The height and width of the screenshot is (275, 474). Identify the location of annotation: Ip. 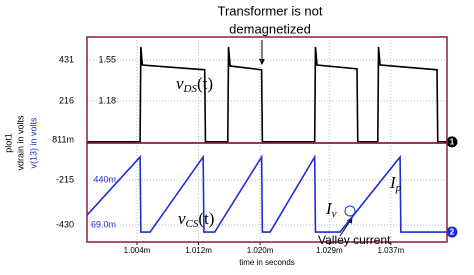
(395, 183).